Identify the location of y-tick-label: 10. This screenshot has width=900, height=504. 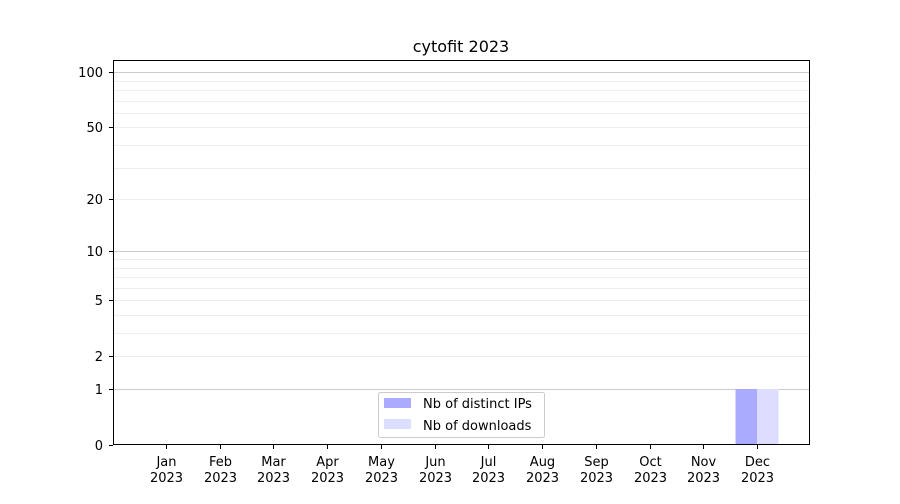
(94, 252).